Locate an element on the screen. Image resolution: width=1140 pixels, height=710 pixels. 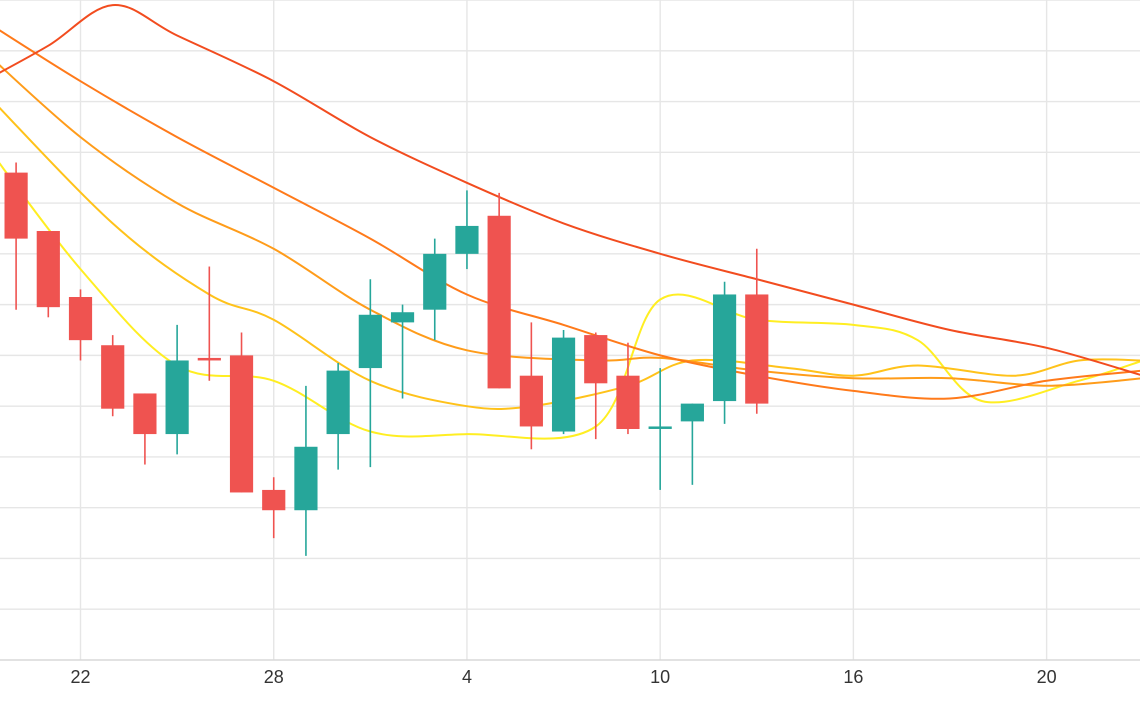
x-axis-ticks: 22 28 4 10 16 20 is located at coordinates (563, 677).